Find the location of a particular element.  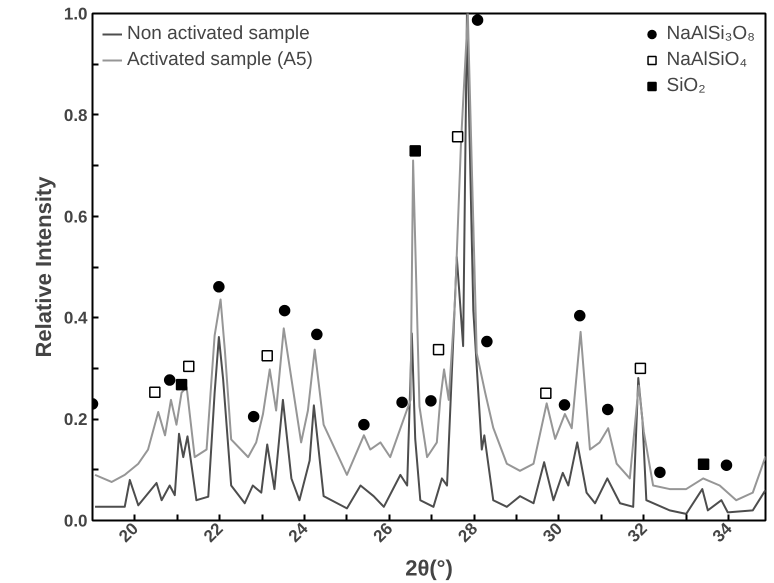

y-tick-label: 0.8 is located at coordinates (76, 115).